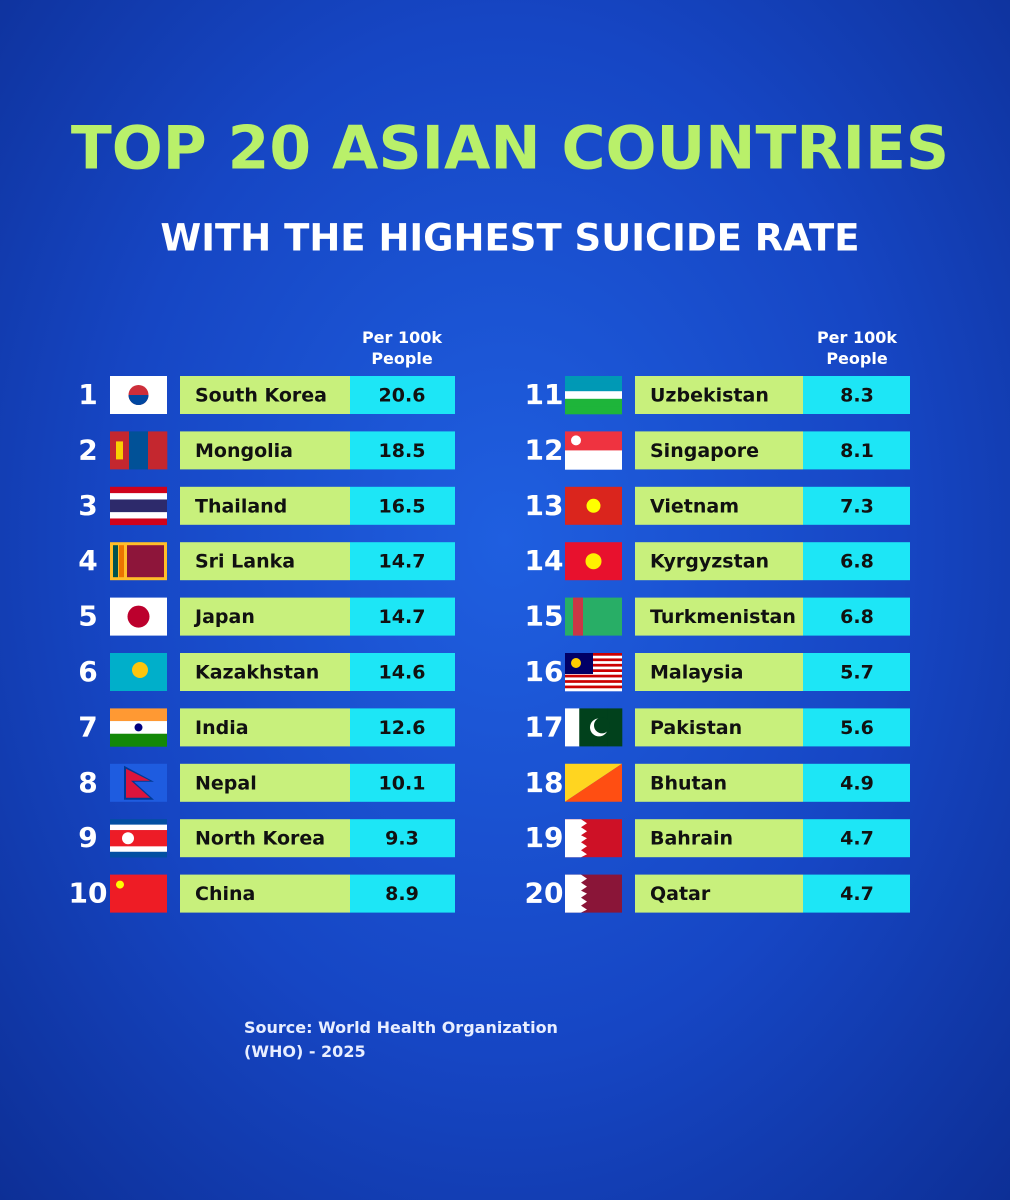 The image size is (1010, 1200). Describe the element at coordinates (857, 728) in the screenshot. I see `rate-value: 5.6` at that location.